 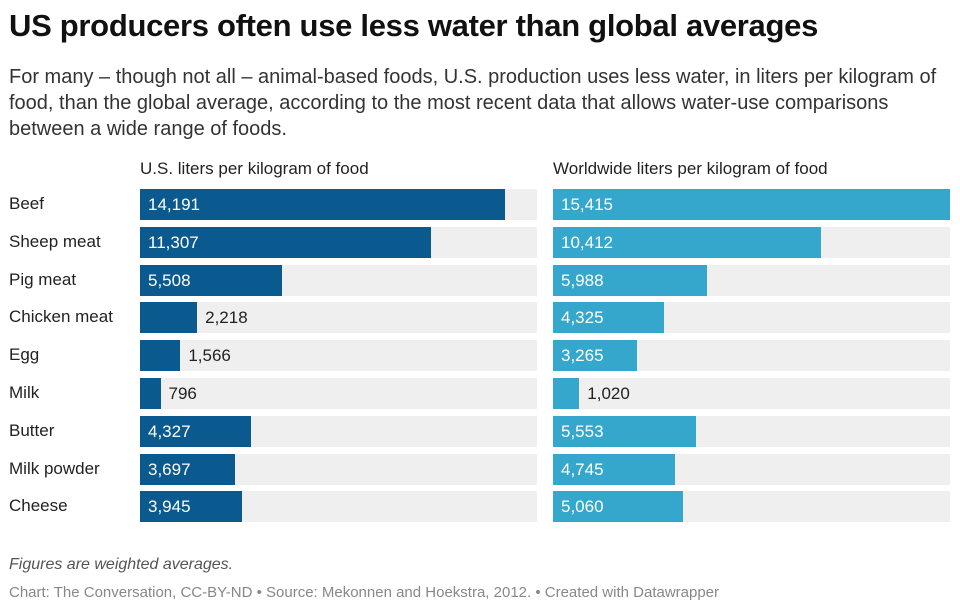 I want to click on category-label: Beef, so click(x=26, y=203).